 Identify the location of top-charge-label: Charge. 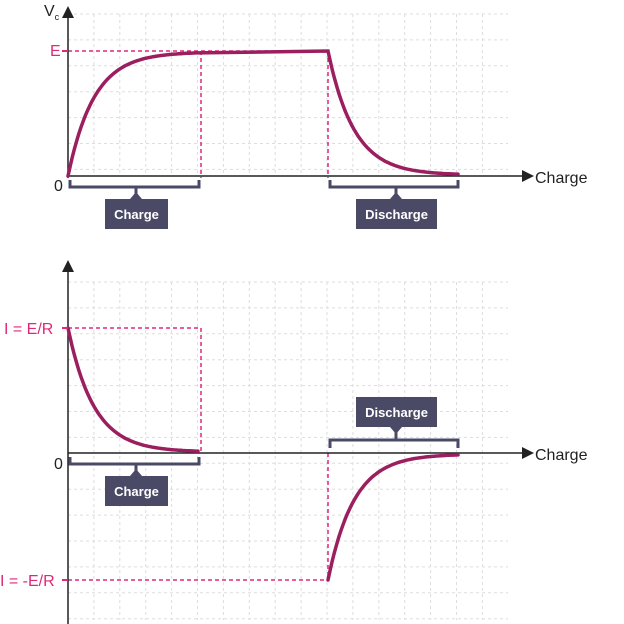
(136, 214).